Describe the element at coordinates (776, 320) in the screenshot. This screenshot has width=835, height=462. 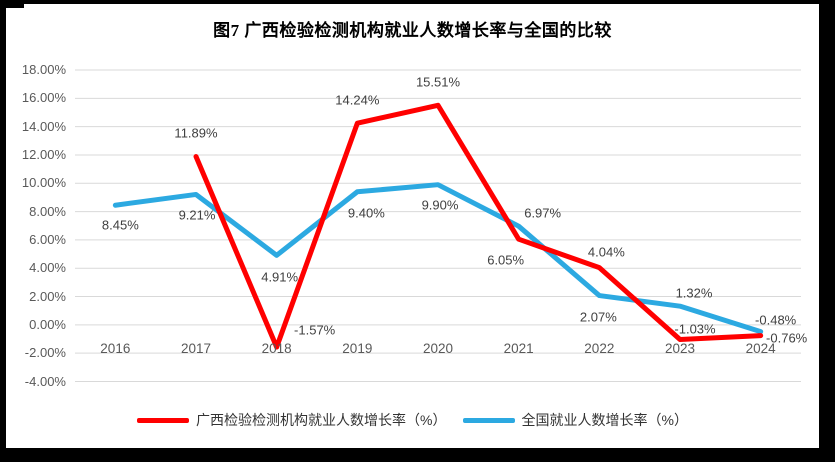
I see `data-label: -0.48%` at that location.